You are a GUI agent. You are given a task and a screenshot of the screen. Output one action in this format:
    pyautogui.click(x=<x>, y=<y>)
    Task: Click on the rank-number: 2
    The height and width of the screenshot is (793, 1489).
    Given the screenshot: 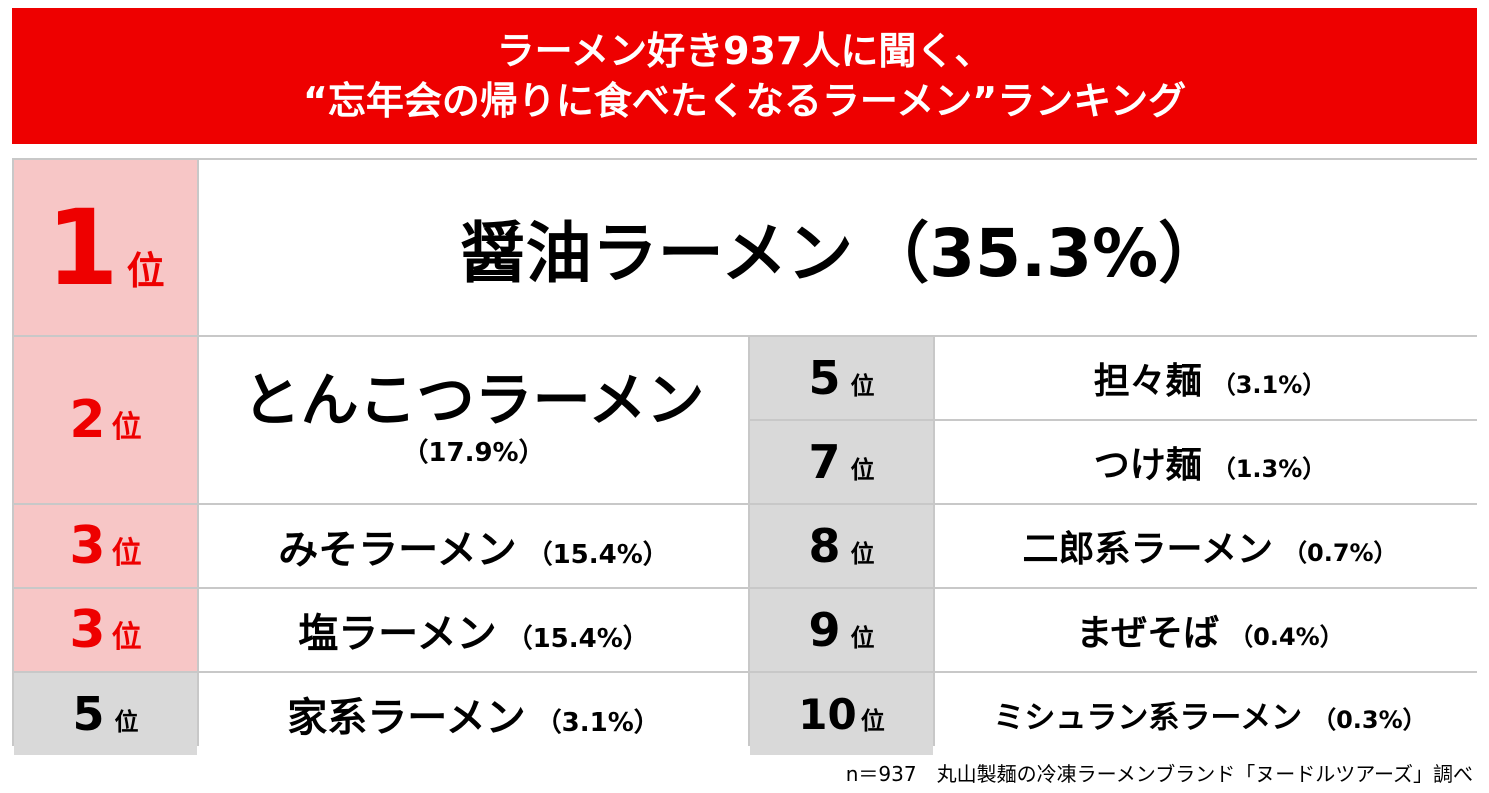 What is the action you would take?
    pyautogui.click(x=87, y=420)
    